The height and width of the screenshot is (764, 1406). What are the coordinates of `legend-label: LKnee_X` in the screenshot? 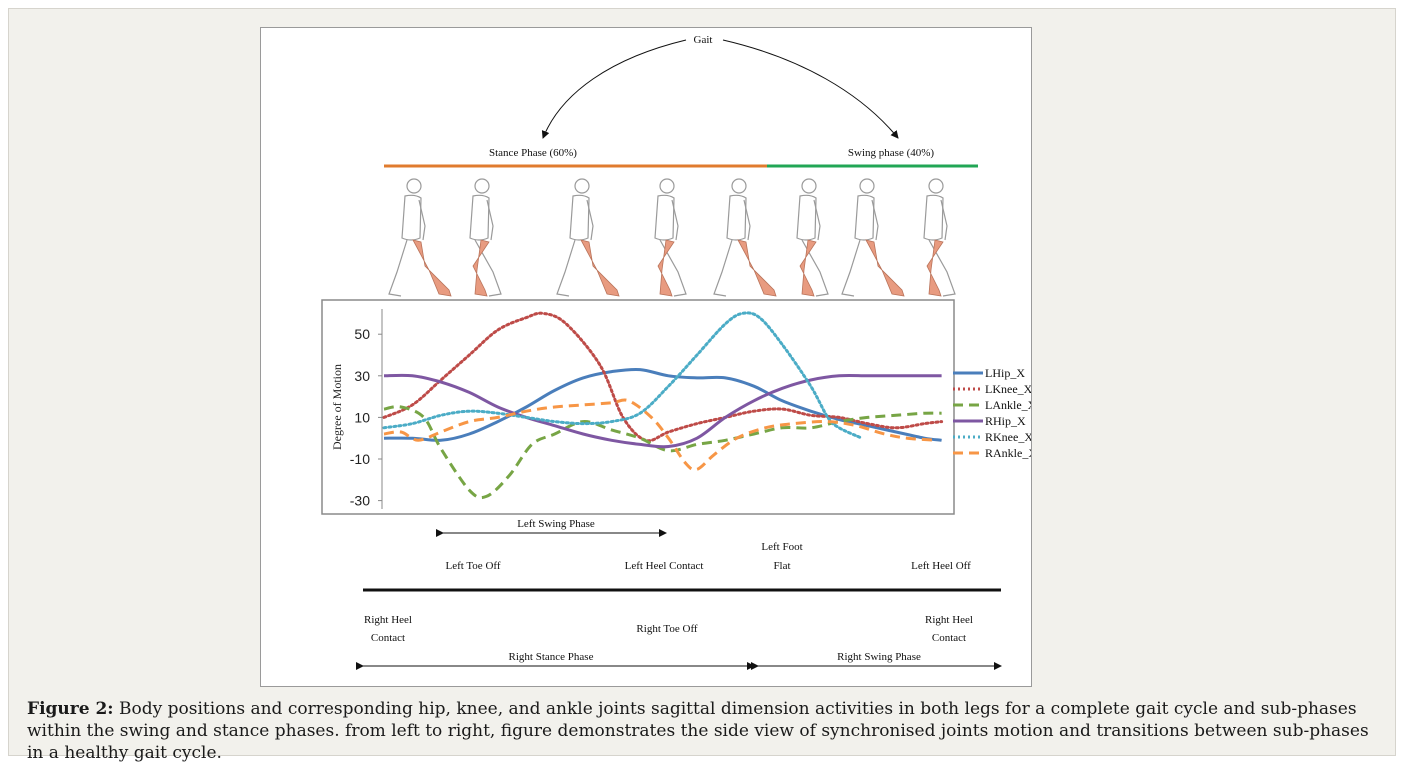 It's located at (1008, 389).